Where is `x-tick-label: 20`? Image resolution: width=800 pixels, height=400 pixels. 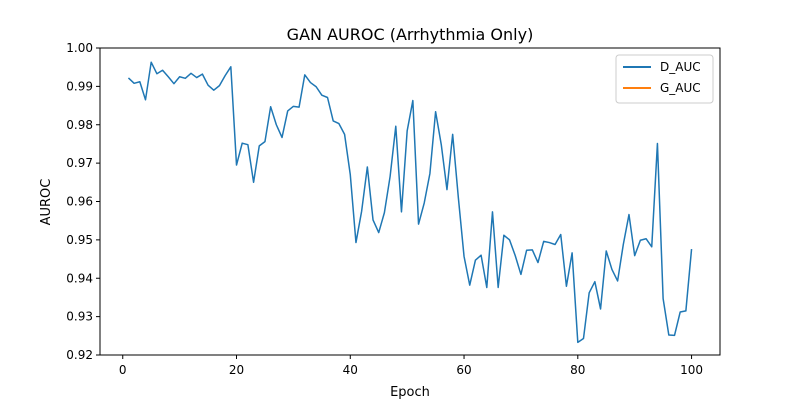
x-tick-label: 20 is located at coordinates (236, 370).